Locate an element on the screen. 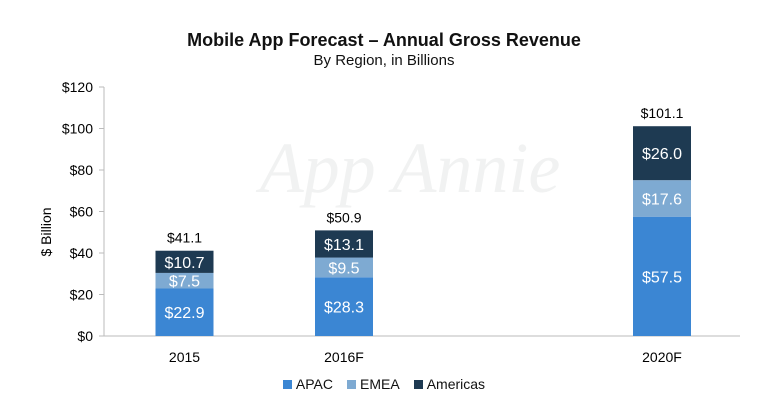 Image resolution: width=768 pixels, height=406 pixels. bar-value-label: $13.1 is located at coordinates (344, 245).